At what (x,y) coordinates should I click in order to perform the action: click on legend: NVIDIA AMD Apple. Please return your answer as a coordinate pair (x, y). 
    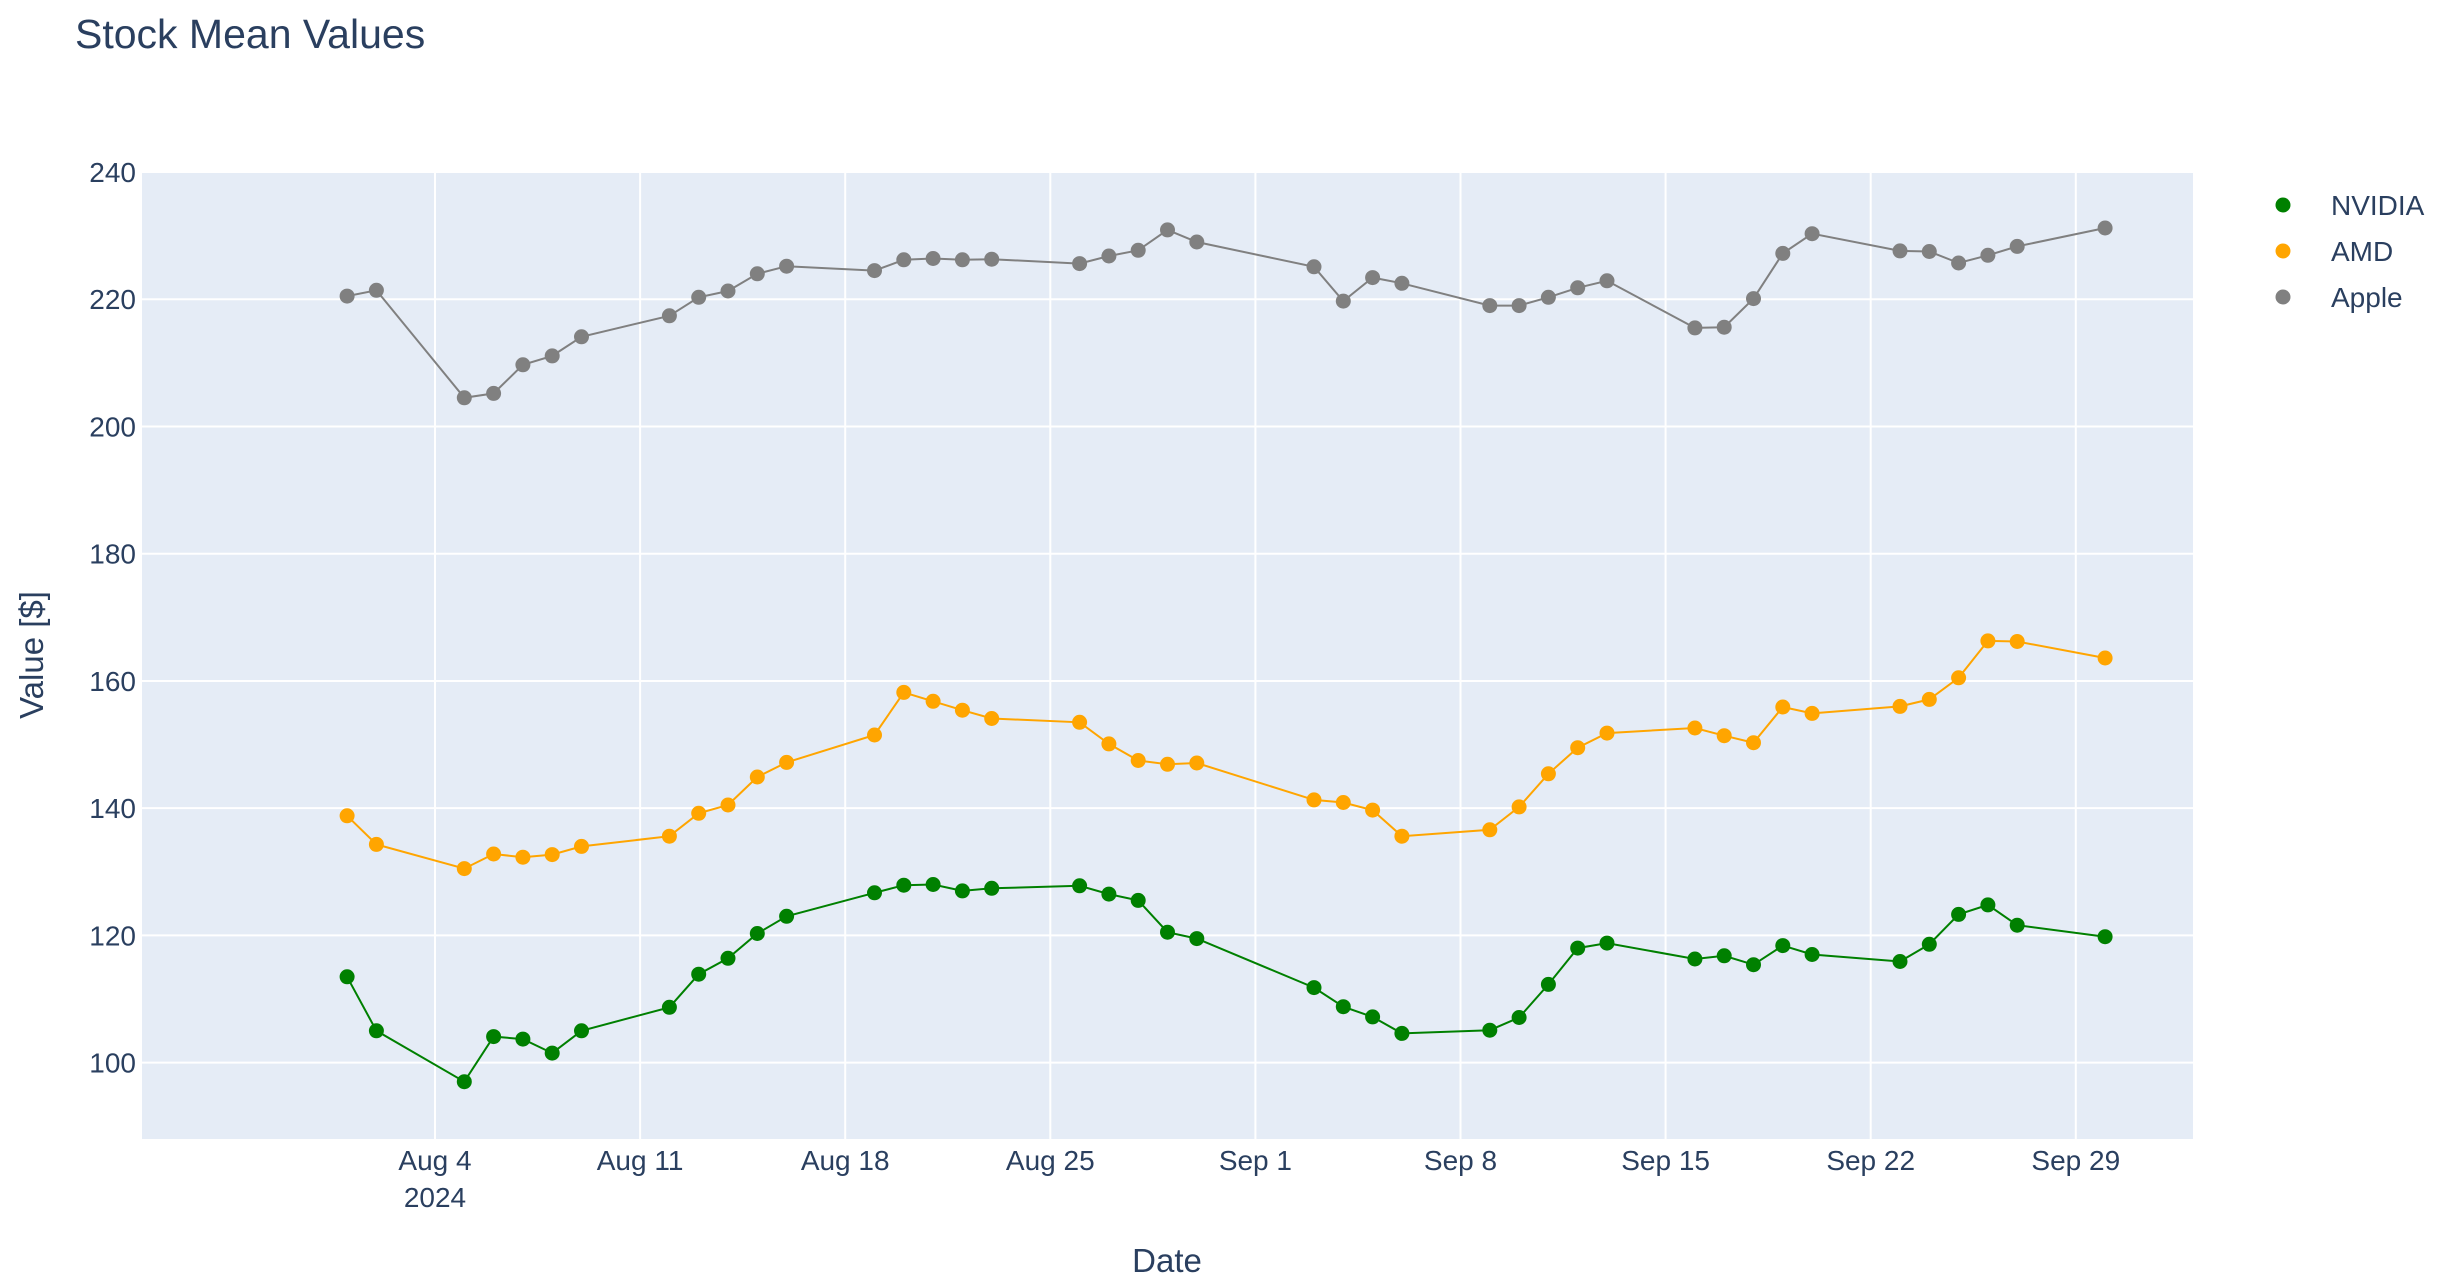
    Looking at the image, I should click on (2350, 251).